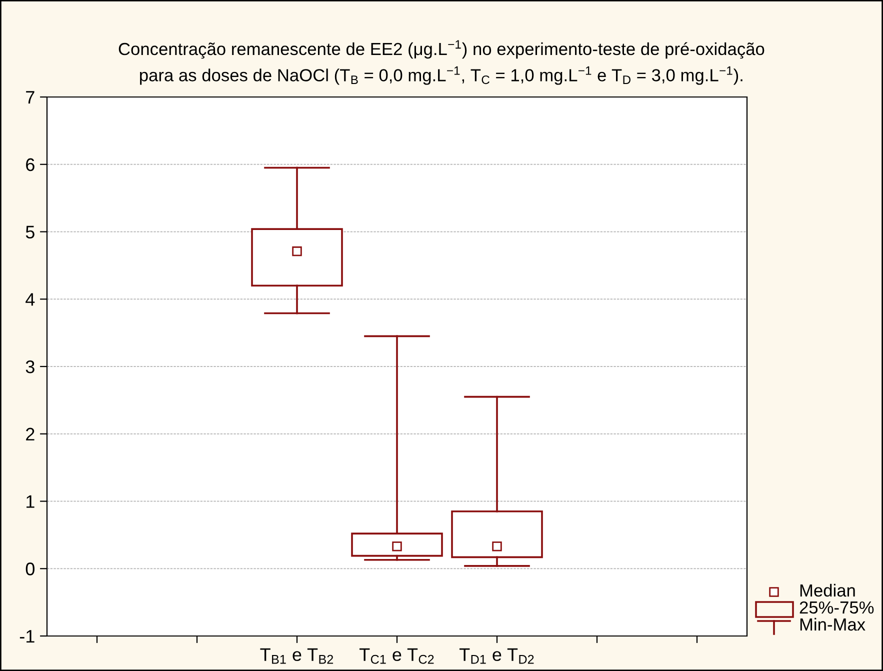 Image resolution: width=883 pixels, height=671 pixels. What do you see at coordinates (827, 590) in the screenshot?
I see `text: Median` at bounding box center [827, 590].